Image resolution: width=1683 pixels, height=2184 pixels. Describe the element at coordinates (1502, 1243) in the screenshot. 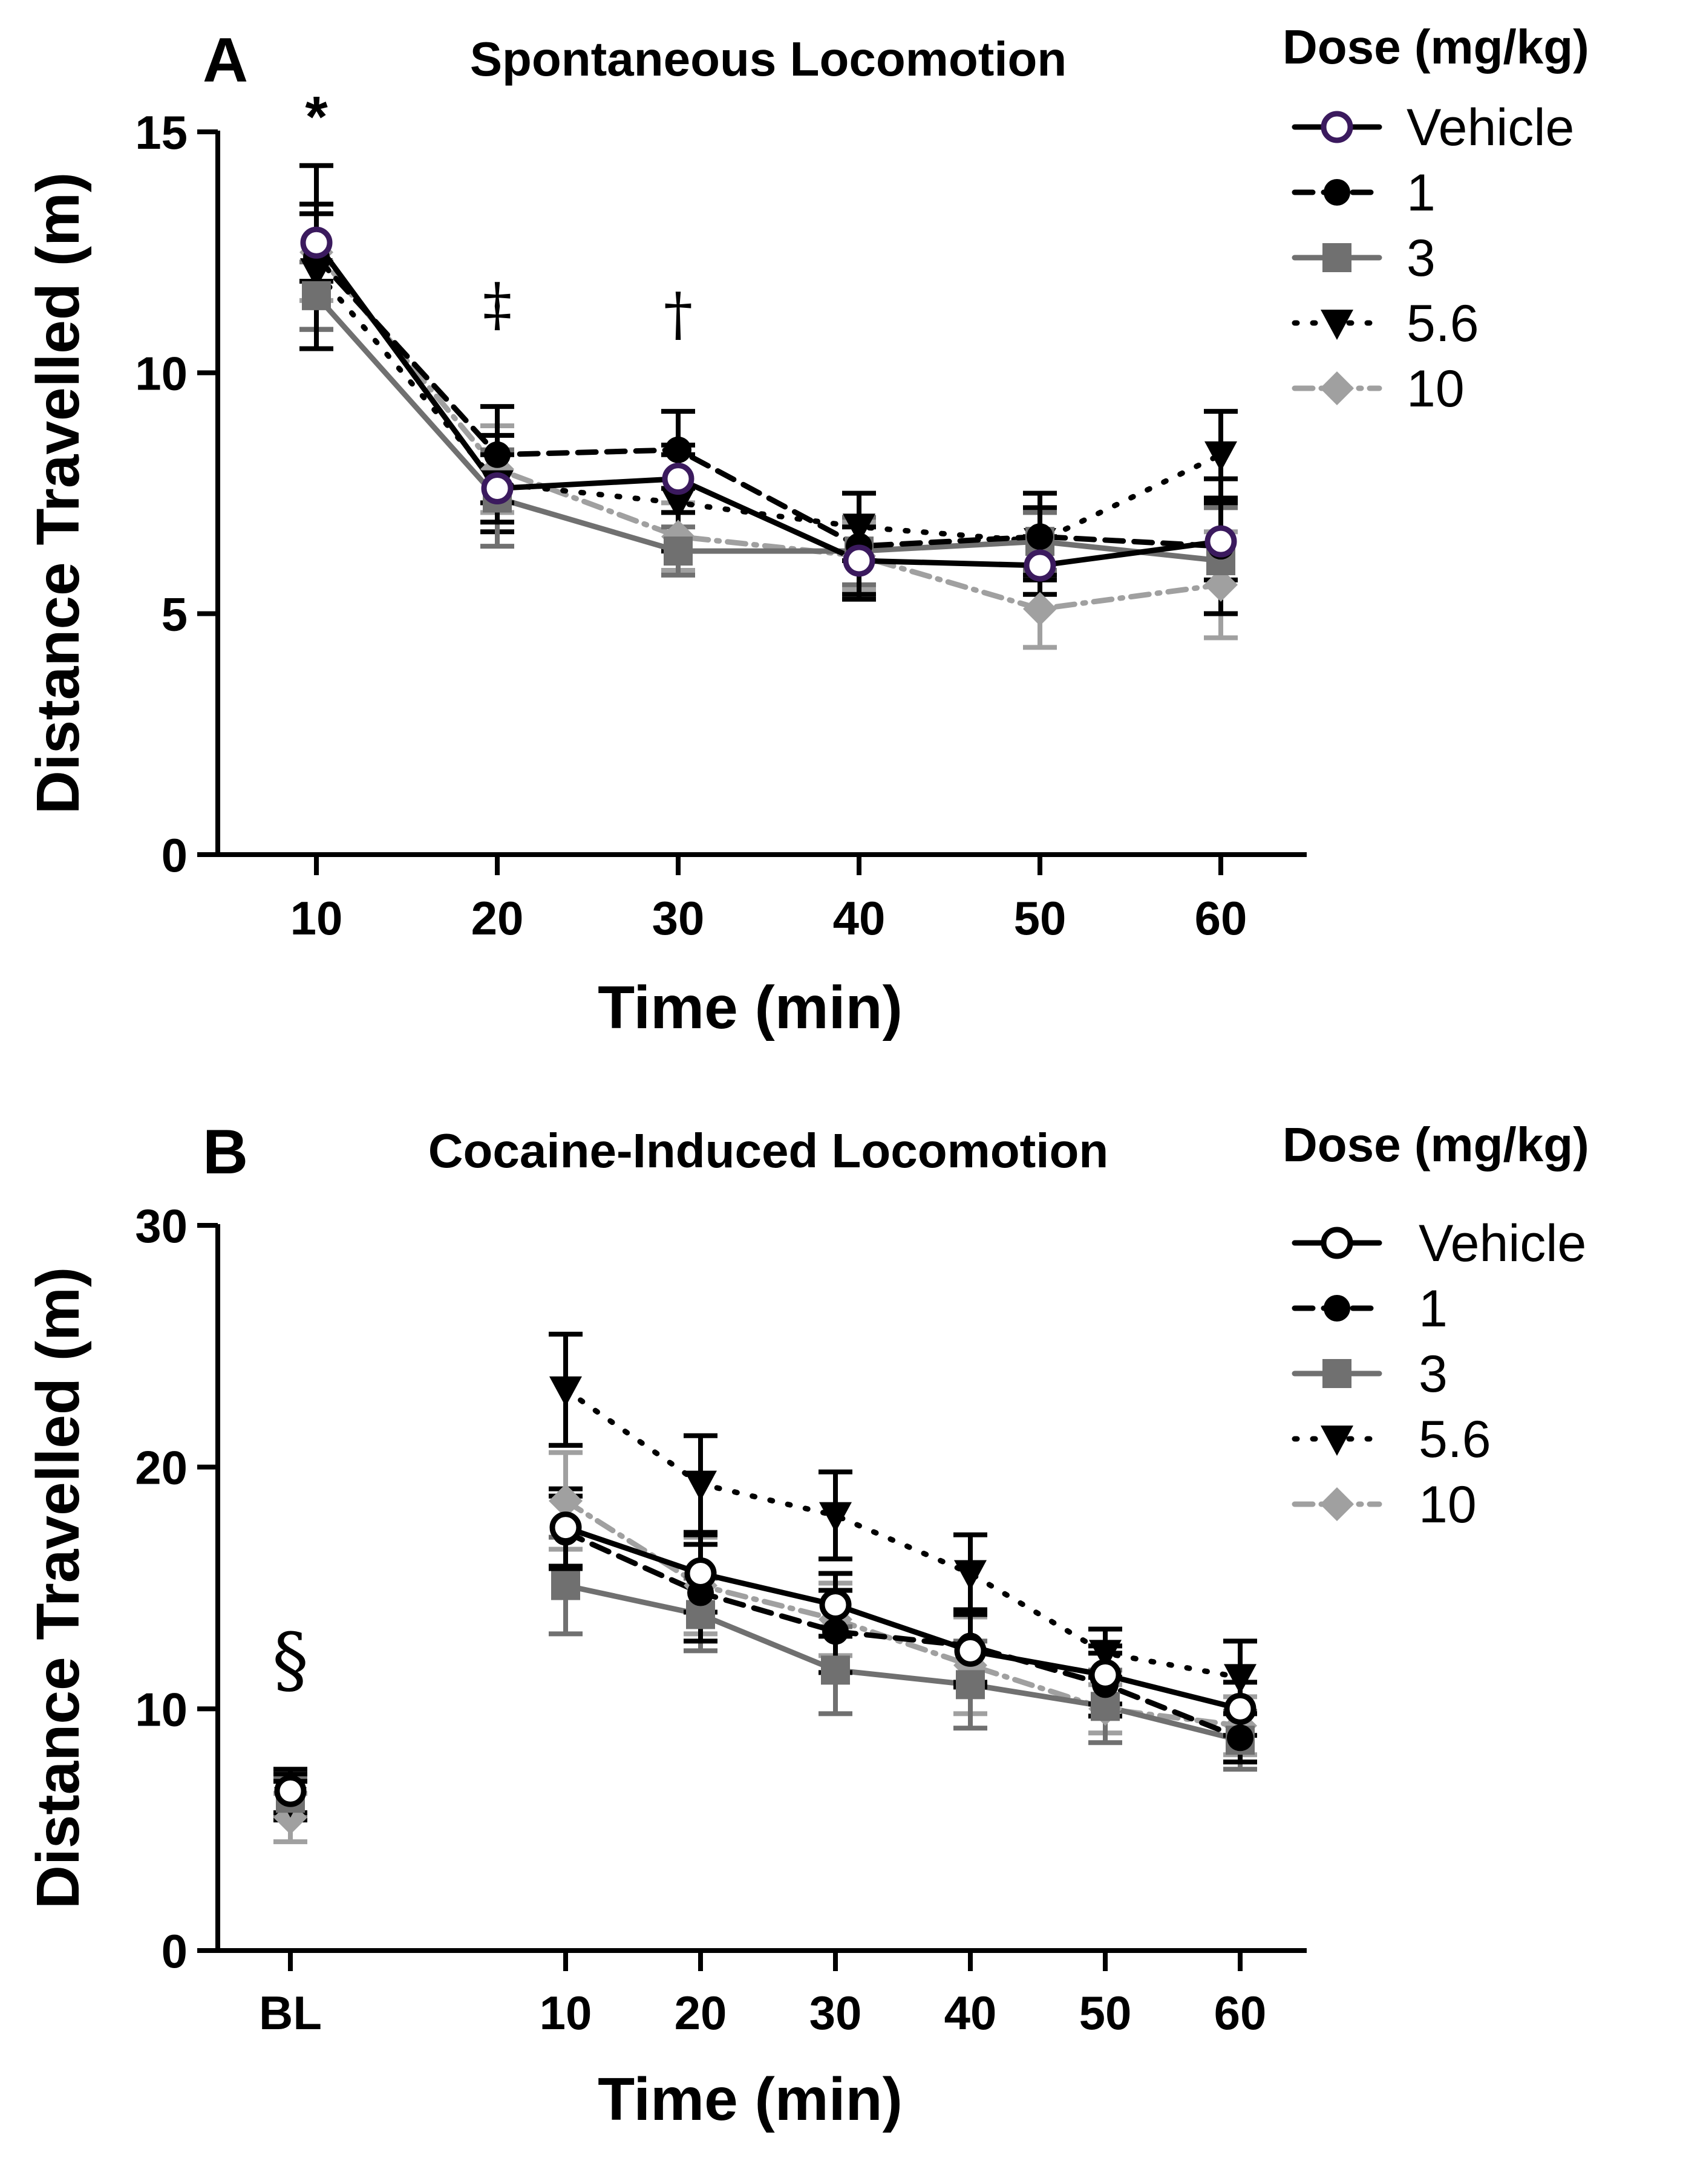

I see `legend-label: Vehicle` at that location.